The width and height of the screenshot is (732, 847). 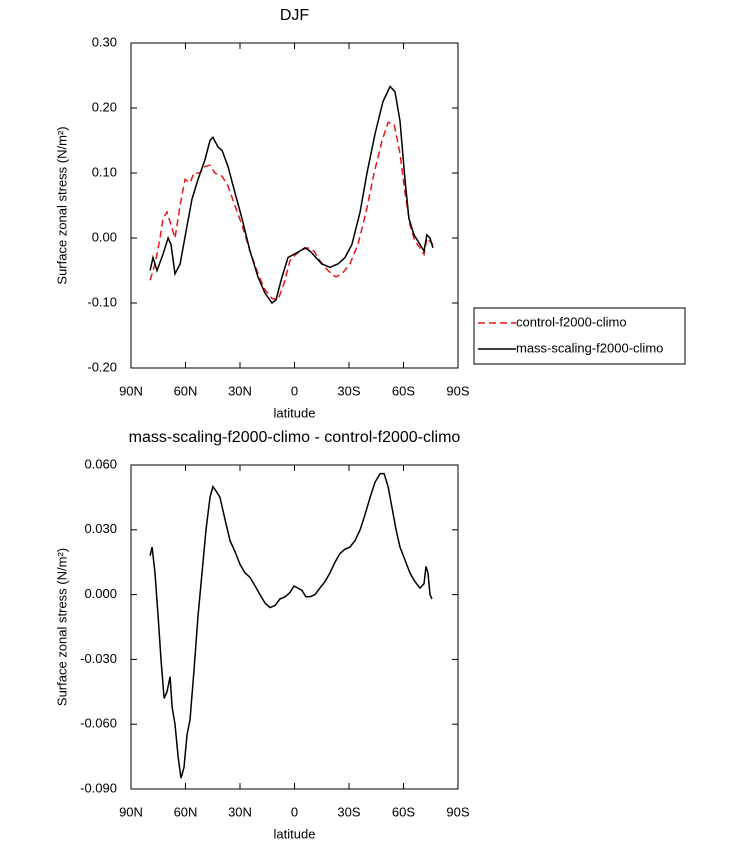 I want to click on y-tick-label: -0.060, so click(x=98, y=723).